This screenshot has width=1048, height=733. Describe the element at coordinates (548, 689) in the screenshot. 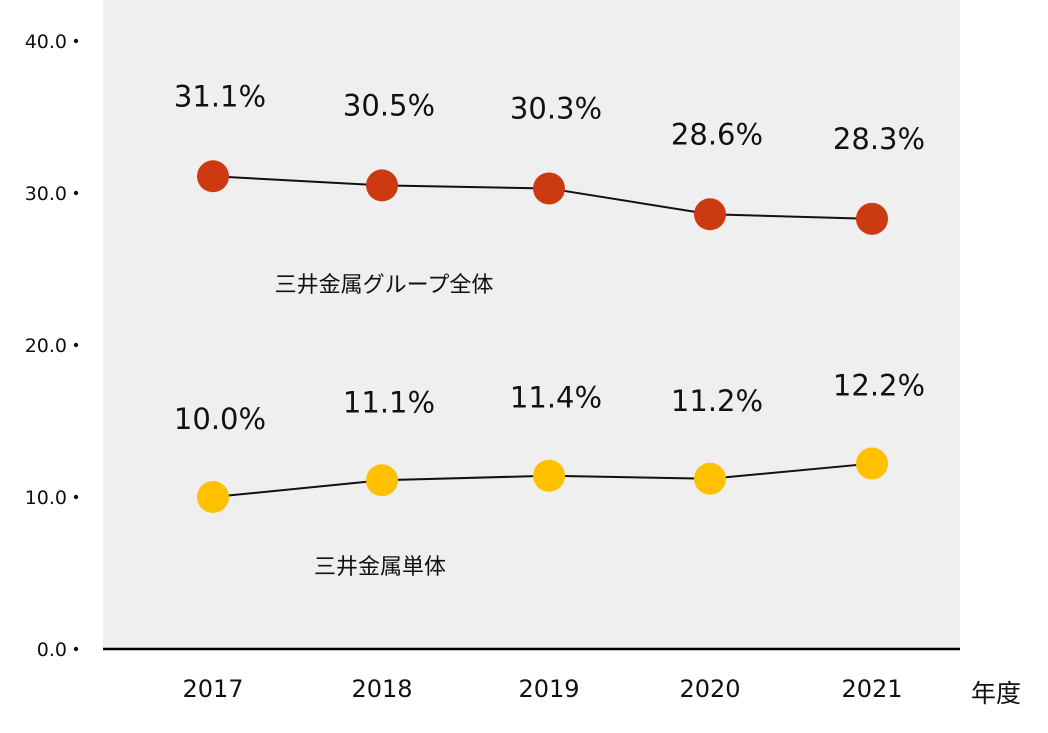

I see `x-tick-label: 2019` at that location.